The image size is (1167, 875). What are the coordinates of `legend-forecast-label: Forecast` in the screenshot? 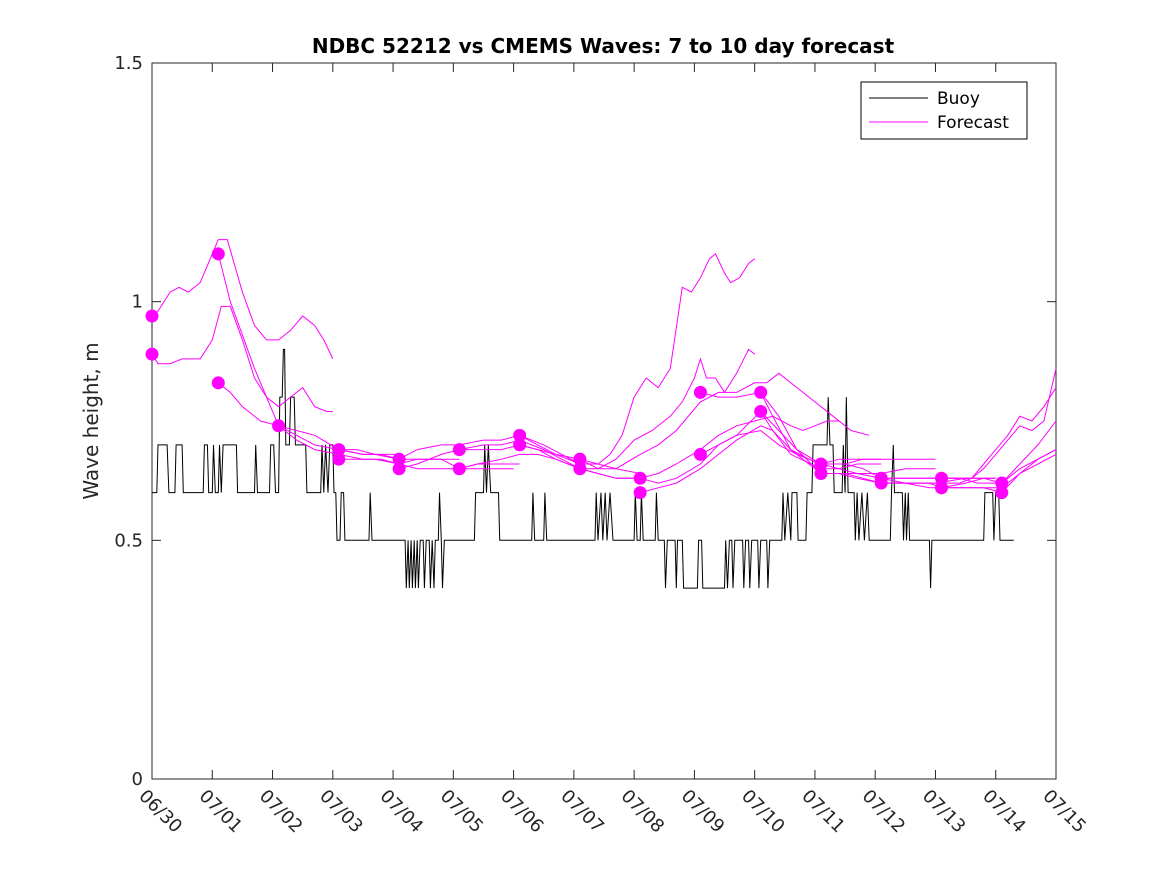 It's located at (973, 123).